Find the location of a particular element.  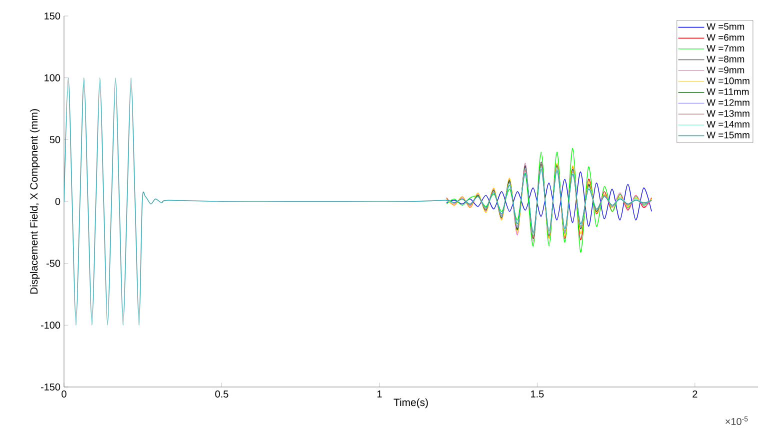

x-tick-label: 1.5 is located at coordinates (537, 394).